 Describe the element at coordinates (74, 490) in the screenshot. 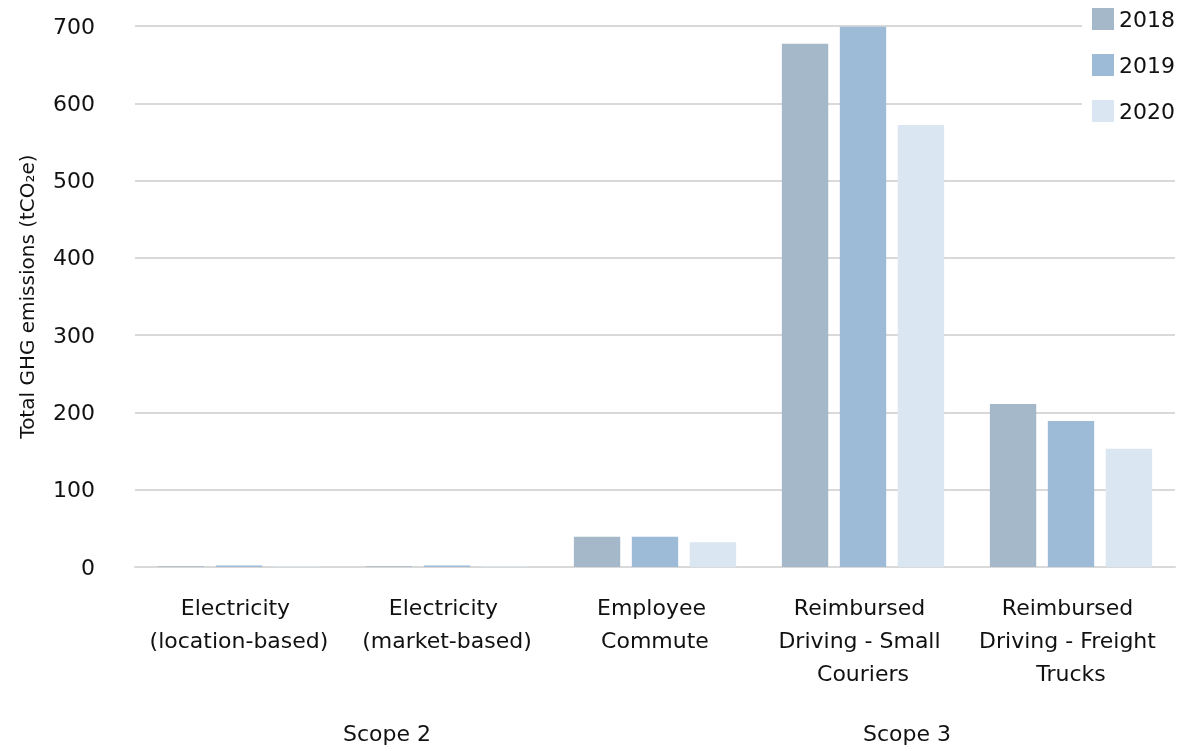

I see `y-tick-label: 100` at that location.